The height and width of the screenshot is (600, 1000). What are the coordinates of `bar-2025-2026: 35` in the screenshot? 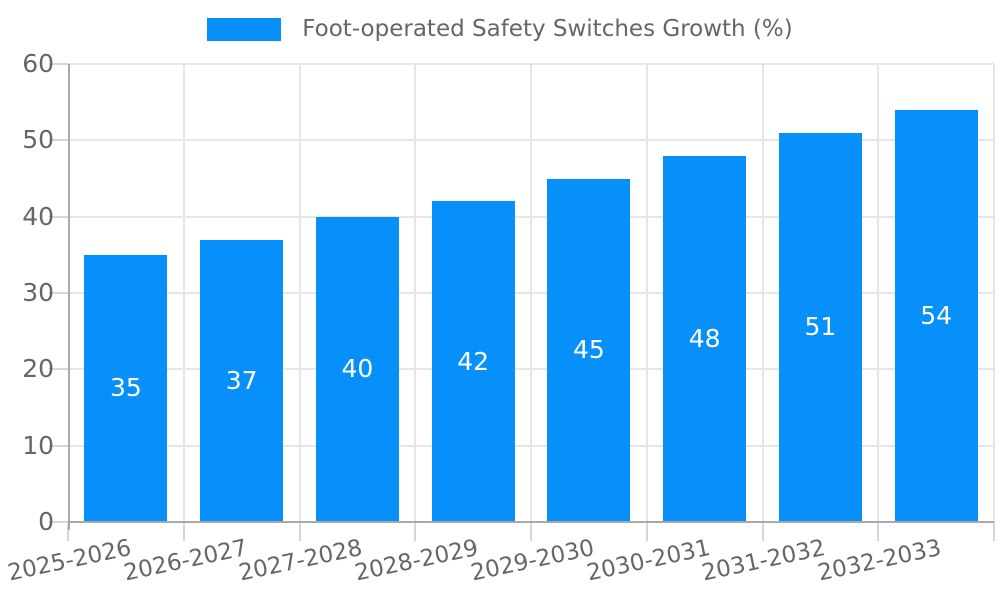 It's located at (126, 388).